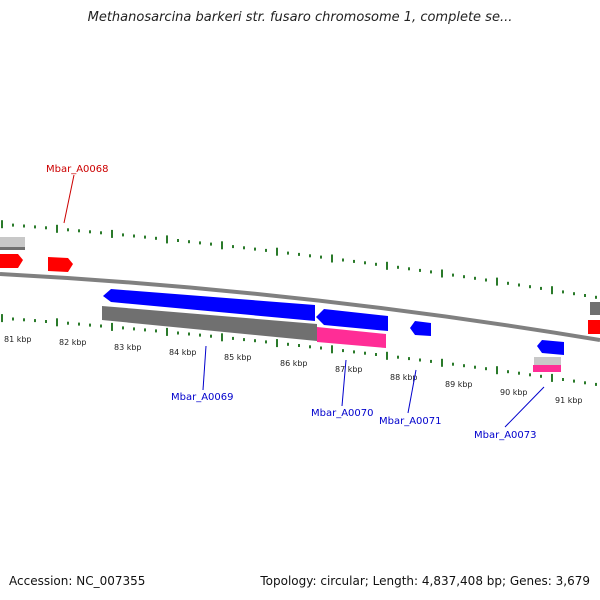 Image resolution: width=600 pixels, height=600 pixels. What do you see at coordinates (77, 169) in the screenshot?
I see `gene-label-mbar-a0068: Mbar_A0068` at bounding box center [77, 169].